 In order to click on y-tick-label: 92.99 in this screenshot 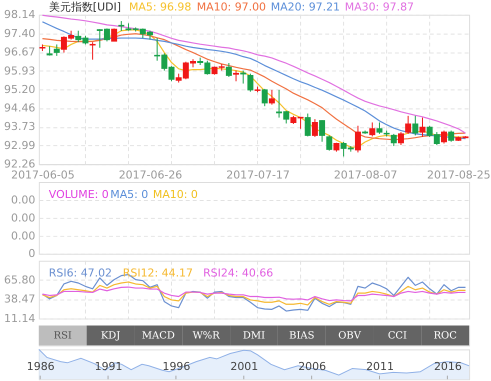, I will do `click(20, 145)`.